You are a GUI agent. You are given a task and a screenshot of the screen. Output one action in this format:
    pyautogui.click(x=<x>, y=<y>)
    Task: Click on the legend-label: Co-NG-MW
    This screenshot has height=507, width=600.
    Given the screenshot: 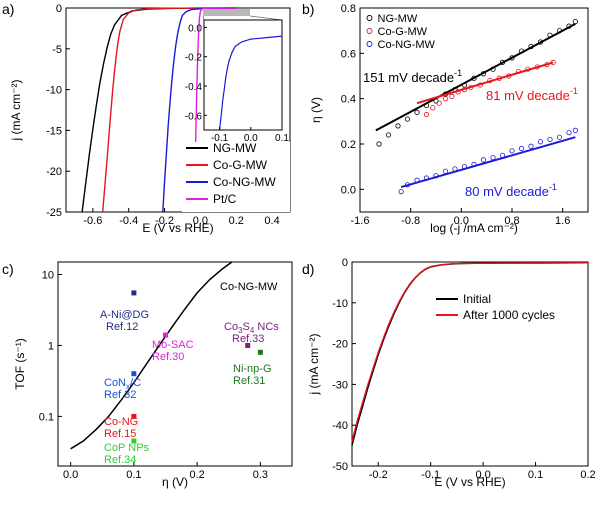 What is the action you would take?
    pyautogui.click(x=407, y=45)
    